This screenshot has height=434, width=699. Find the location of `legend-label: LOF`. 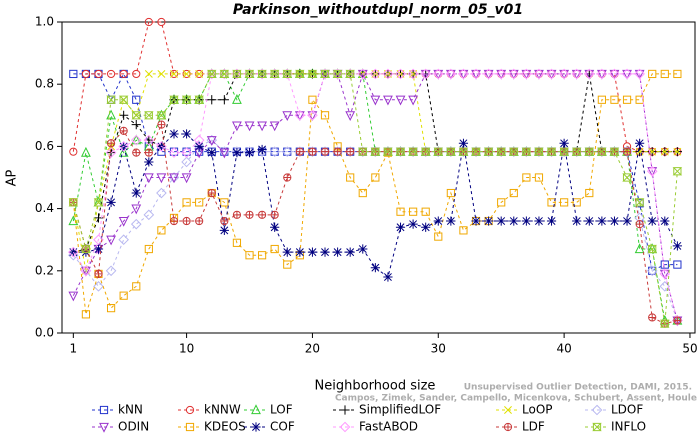

legend-label: LOF is located at coordinates (281, 410).